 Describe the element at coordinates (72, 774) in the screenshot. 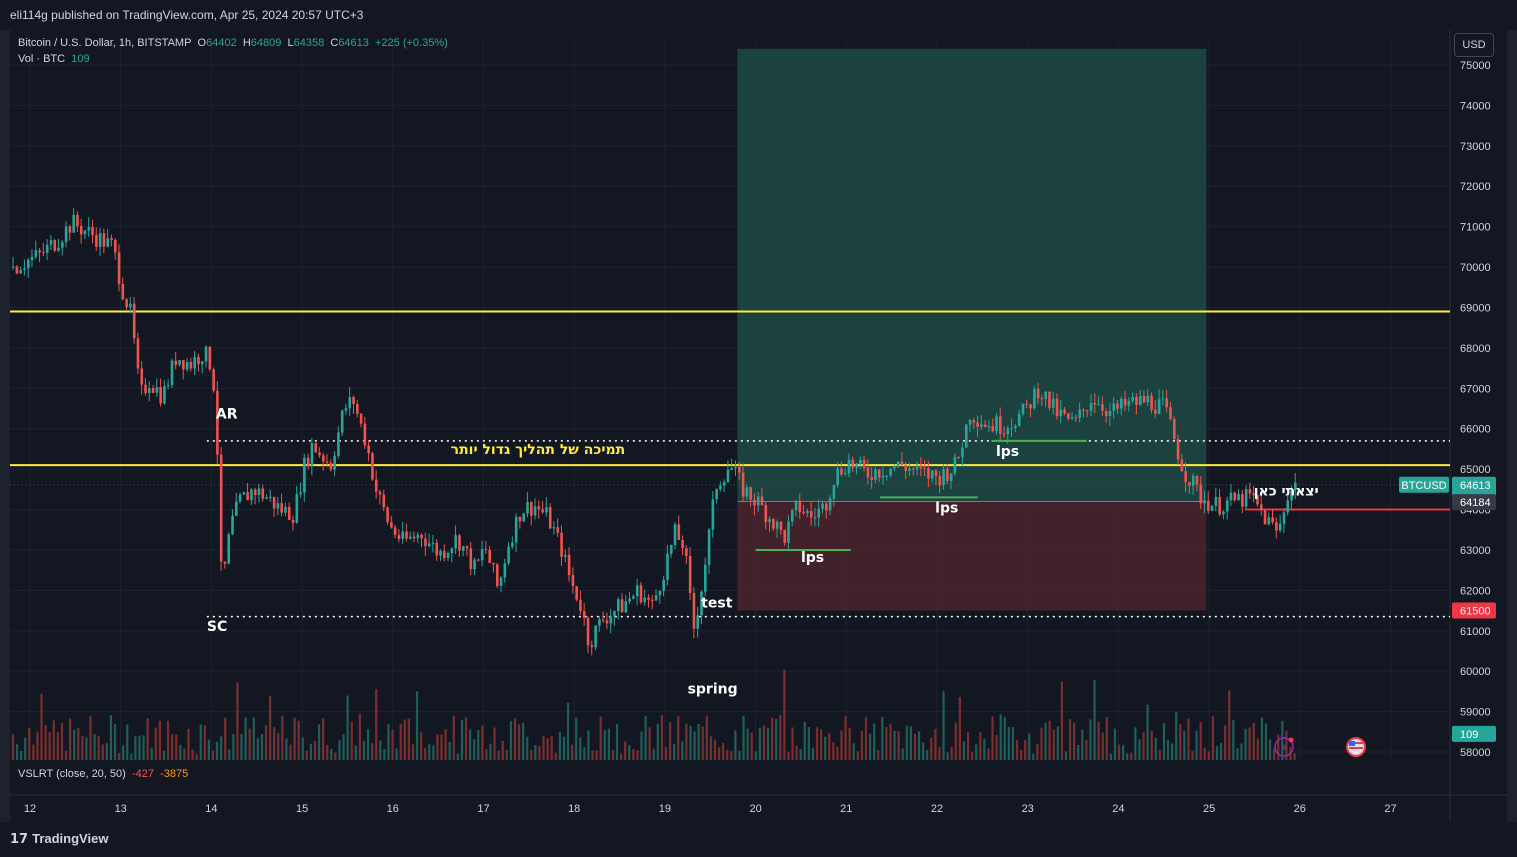

I see `indicator-name: VSLRT (close, 20, 50)` at that location.